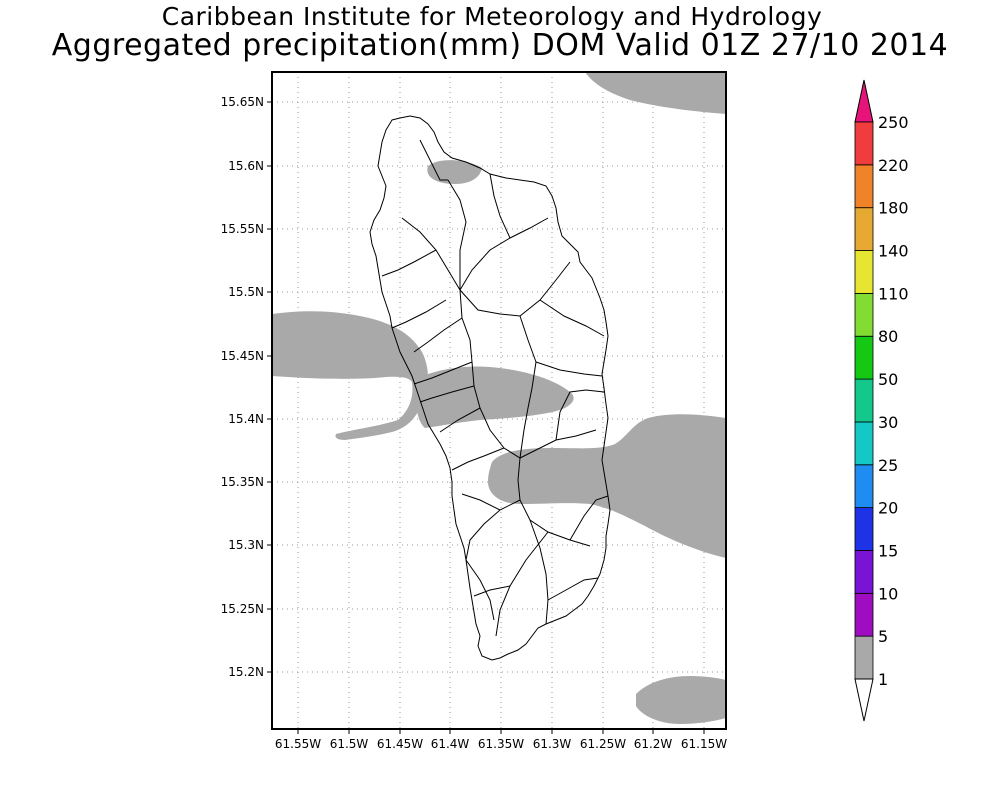 This screenshot has width=1000, height=800. I want to click on x-tick-label: 61.35W, so click(501, 744).